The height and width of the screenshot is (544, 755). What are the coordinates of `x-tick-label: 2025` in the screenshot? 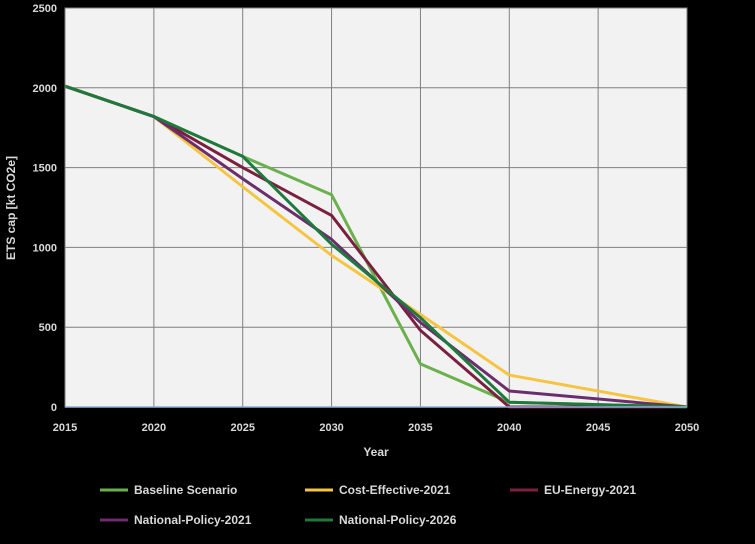 It's located at (242, 428).